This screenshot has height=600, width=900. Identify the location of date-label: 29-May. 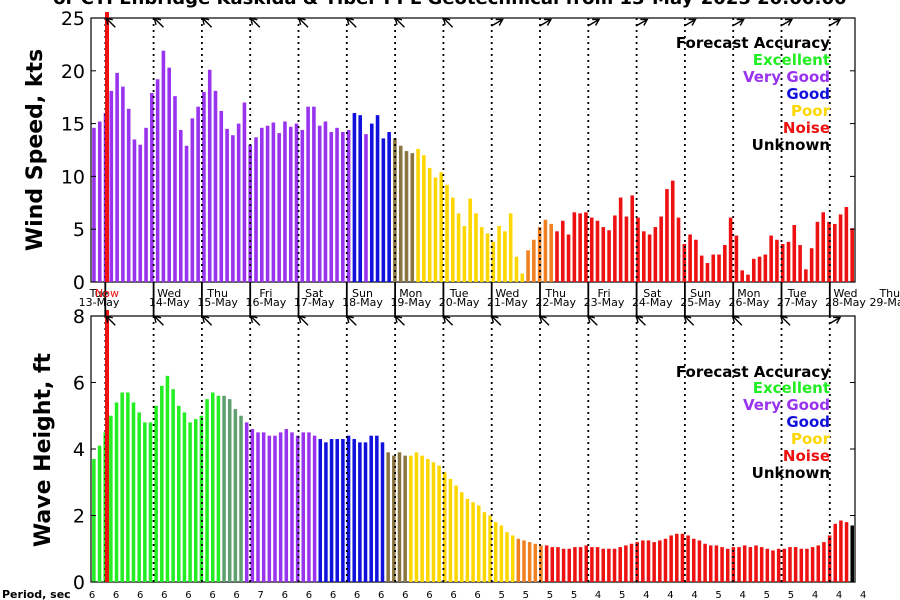
(884, 302).